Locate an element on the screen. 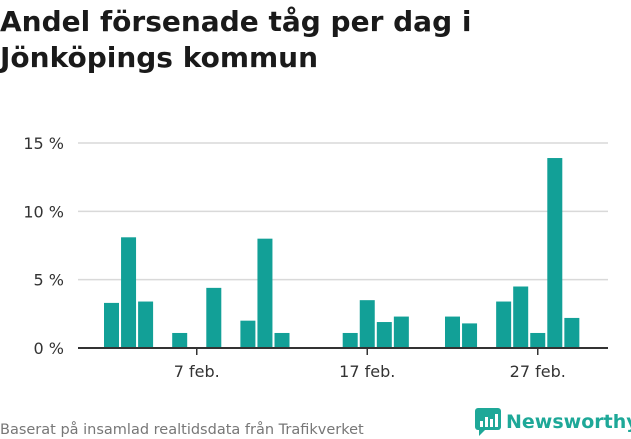 The height and width of the screenshot is (439, 631). newsworthy-logo-icon is located at coordinates (488, 422).